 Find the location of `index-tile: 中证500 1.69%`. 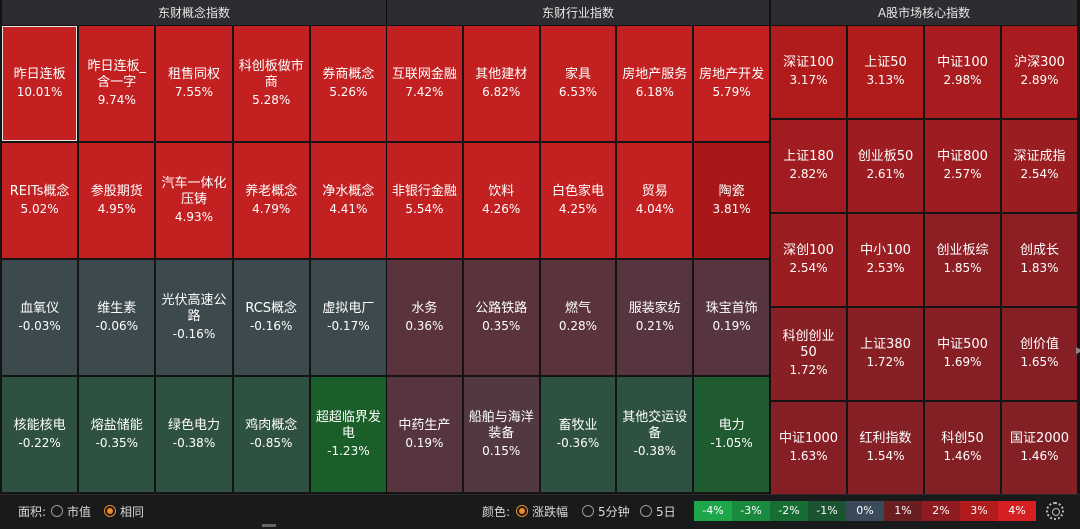

index-tile: 中证500 1.69% is located at coordinates (962, 354).